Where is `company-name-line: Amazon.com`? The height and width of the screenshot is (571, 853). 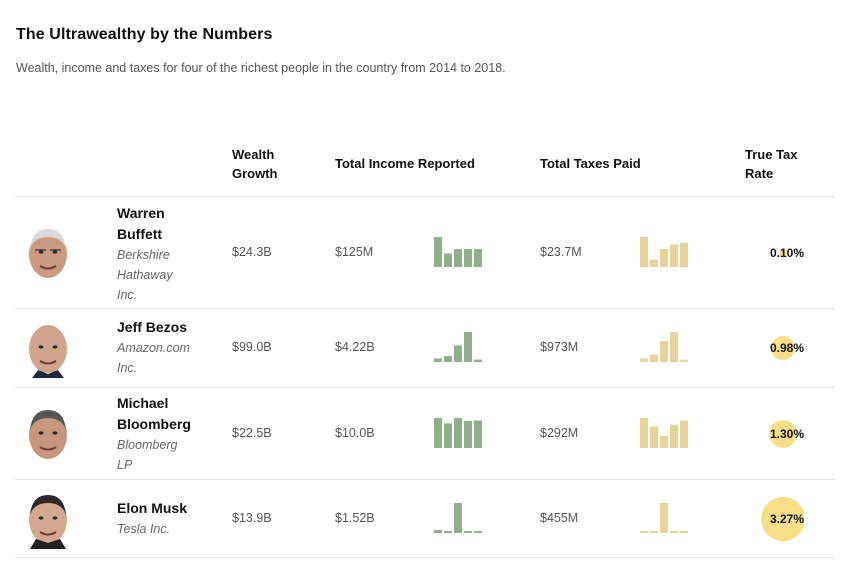
company-name-line: Amazon.com is located at coordinates (153, 348).